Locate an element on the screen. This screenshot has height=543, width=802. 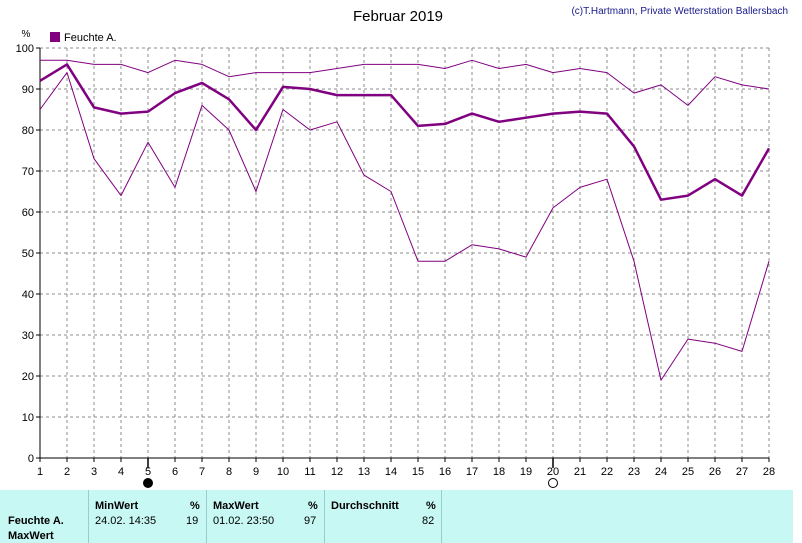
x-tick-label: 14 is located at coordinates (391, 472).